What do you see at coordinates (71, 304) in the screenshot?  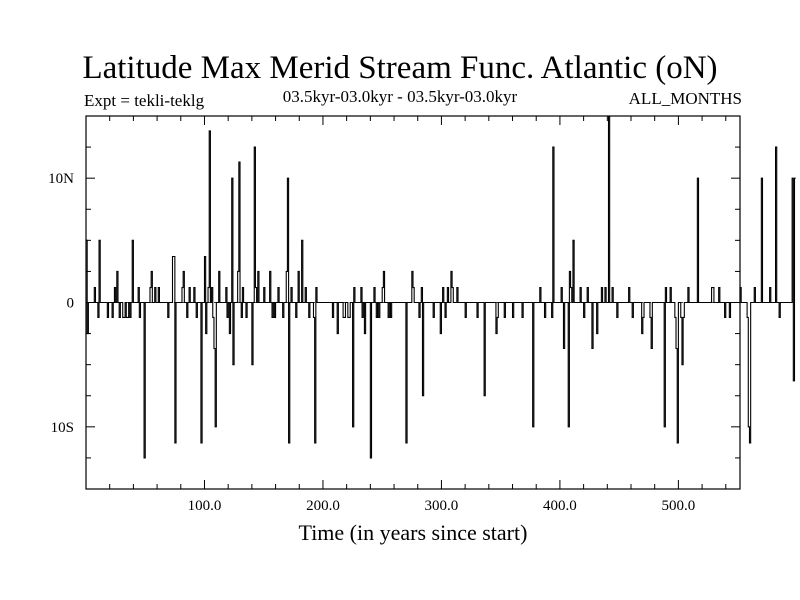 I see `y-tick-label: 0` at bounding box center [71, 304].